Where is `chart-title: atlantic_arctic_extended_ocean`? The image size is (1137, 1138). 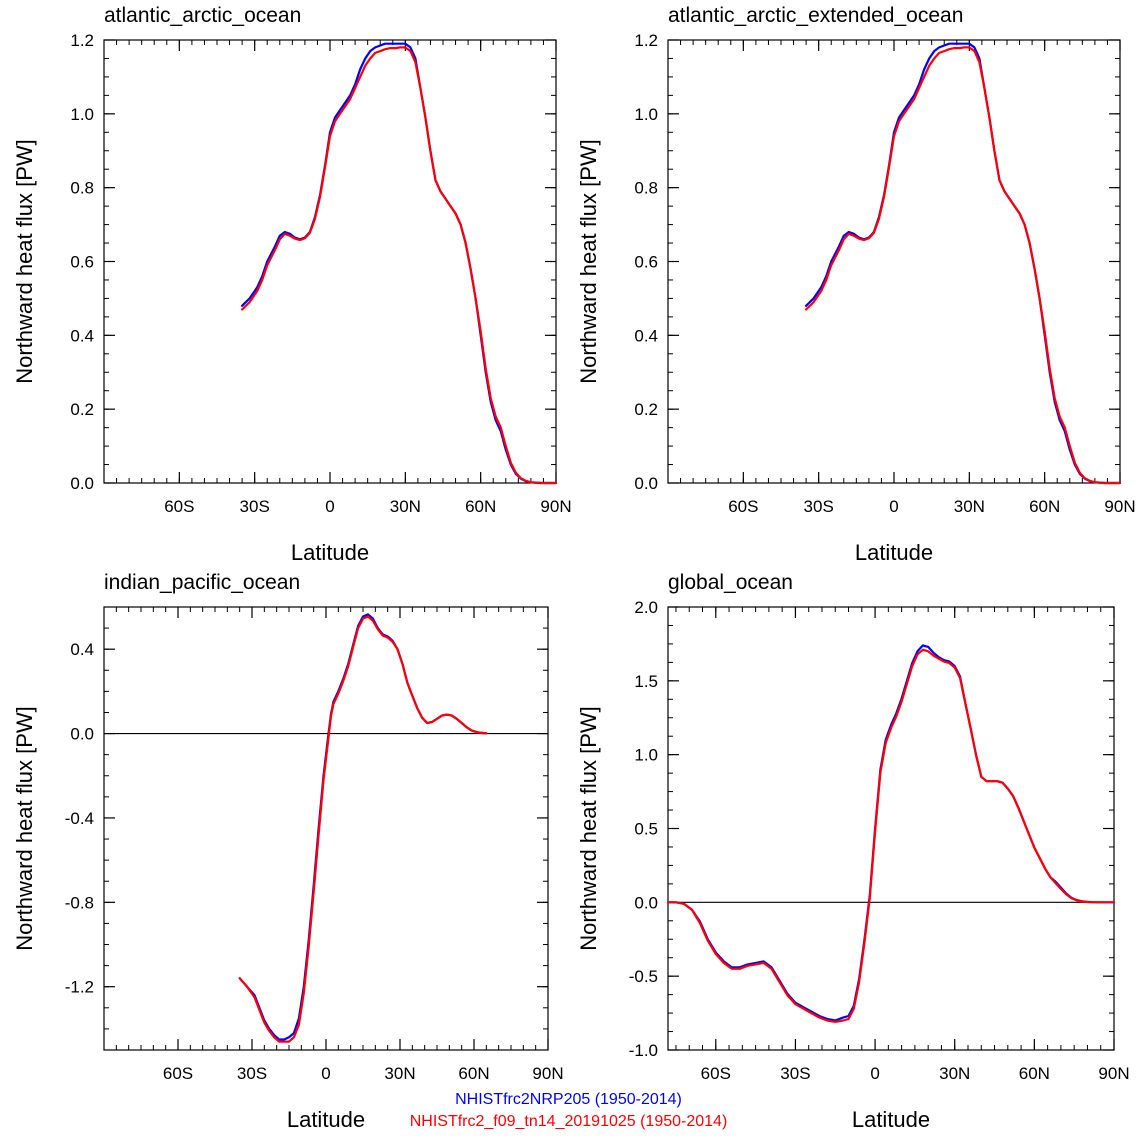
chart-title: atlantic_arctic_extended_ocean is located at coordinates (815, 15).